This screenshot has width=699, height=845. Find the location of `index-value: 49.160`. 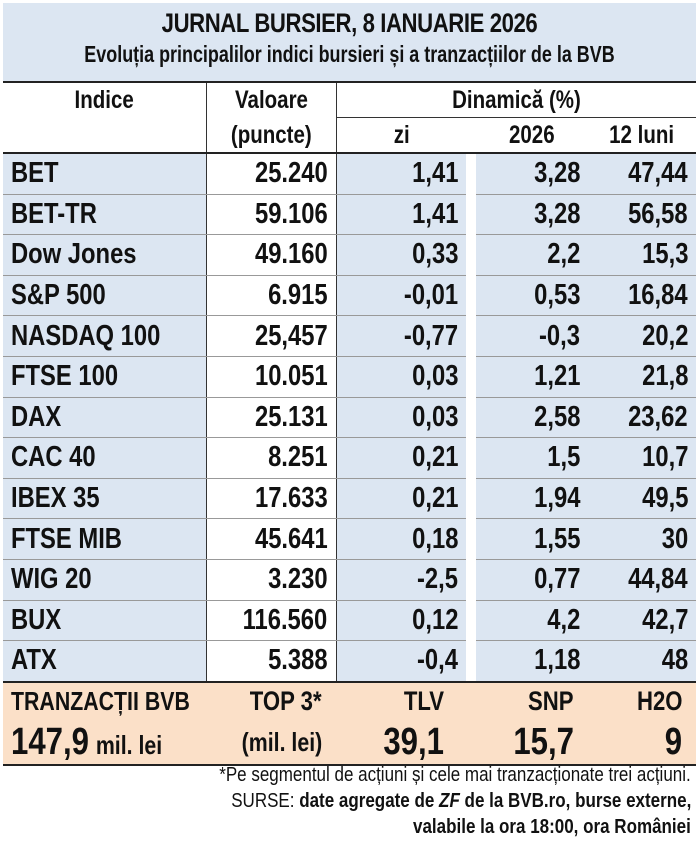

index-value: 49.160 is located at coordinates (270, 255).